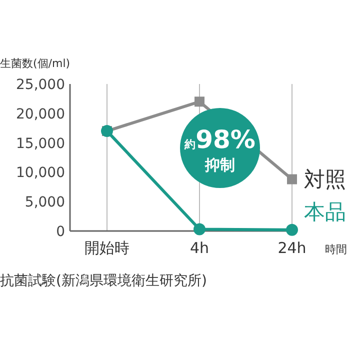  What do you see at coordinates (60, 232) in the screenshot?
I see `y-tick-label: 0` at bounding box center [60, 232].